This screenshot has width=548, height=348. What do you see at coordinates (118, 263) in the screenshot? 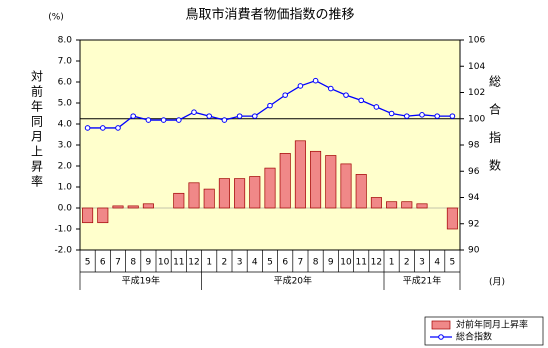
I see `x-tick-label: 7` at bounding box center [118, 263].